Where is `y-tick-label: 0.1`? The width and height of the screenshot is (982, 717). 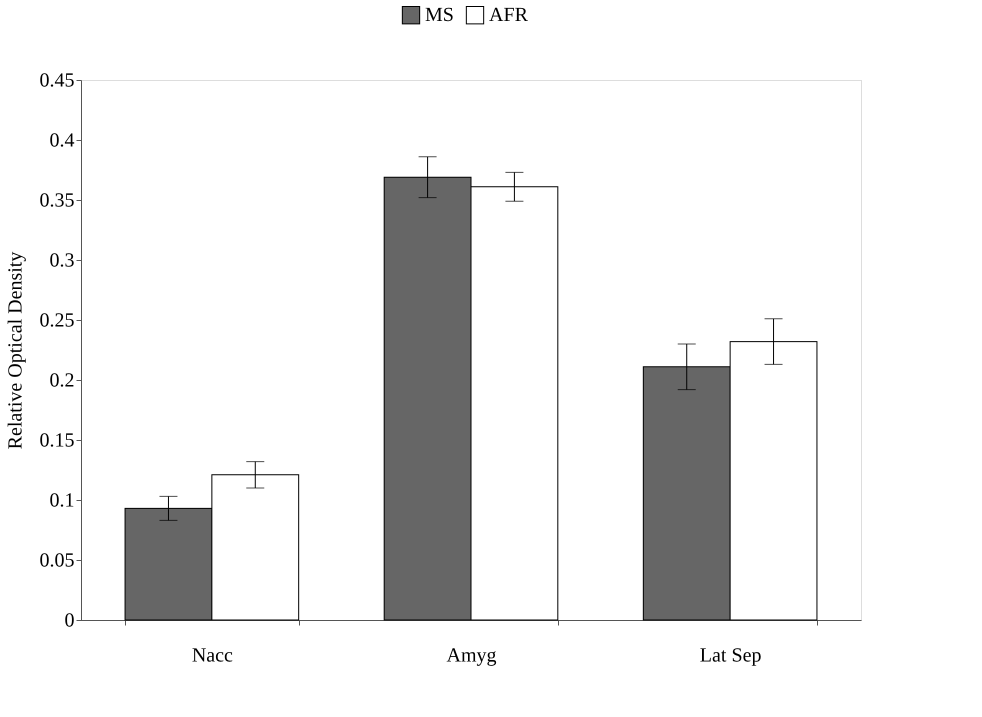
y-tick-label: 0.1 is located at coordinates (62, 501).